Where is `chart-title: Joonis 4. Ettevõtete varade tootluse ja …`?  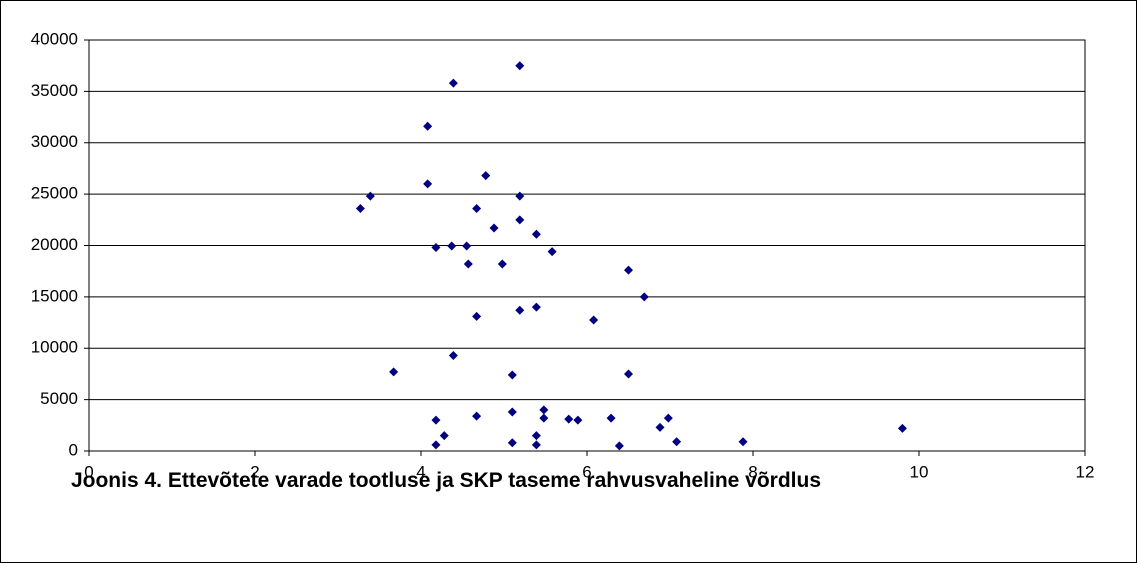 chart-title: Joonis 4. Ettevõtete varade tootluse ja … is located at coordinates (446, 480).